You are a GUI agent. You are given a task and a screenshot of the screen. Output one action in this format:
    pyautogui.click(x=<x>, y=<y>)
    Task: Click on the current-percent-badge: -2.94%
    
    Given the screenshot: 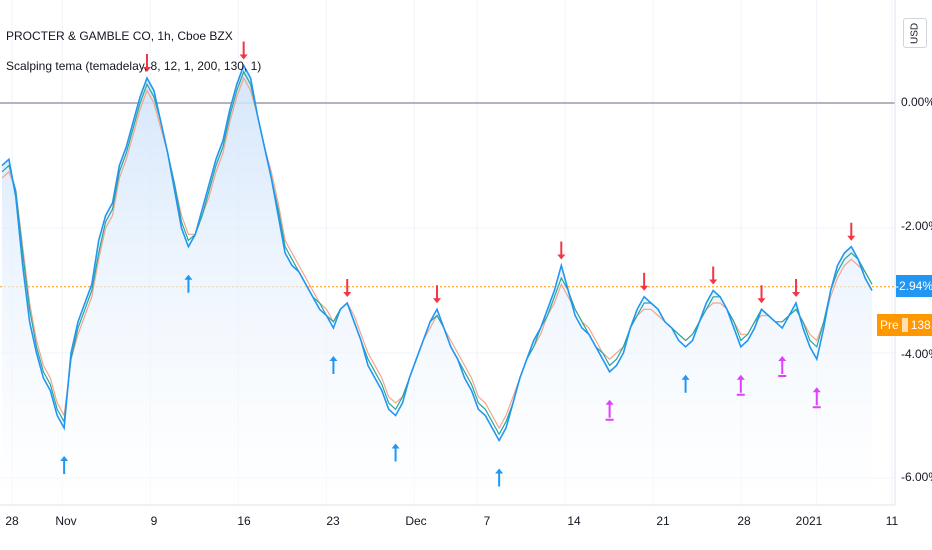 What is the action you would take?
    pyautogui.click(x=913, y=286)
    